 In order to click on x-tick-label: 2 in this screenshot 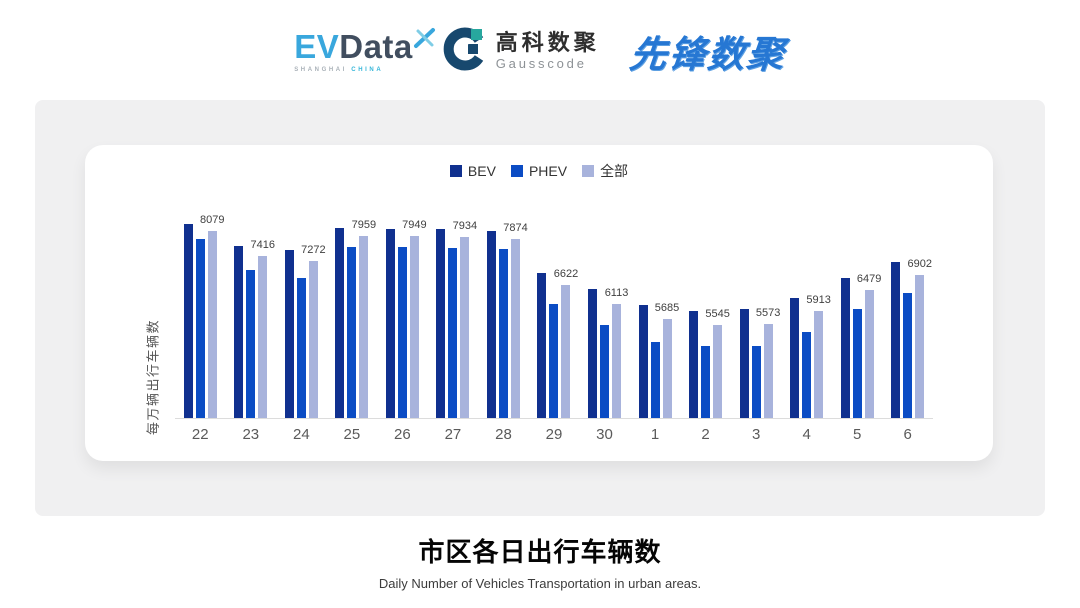, I will do `click(705, 434)`.